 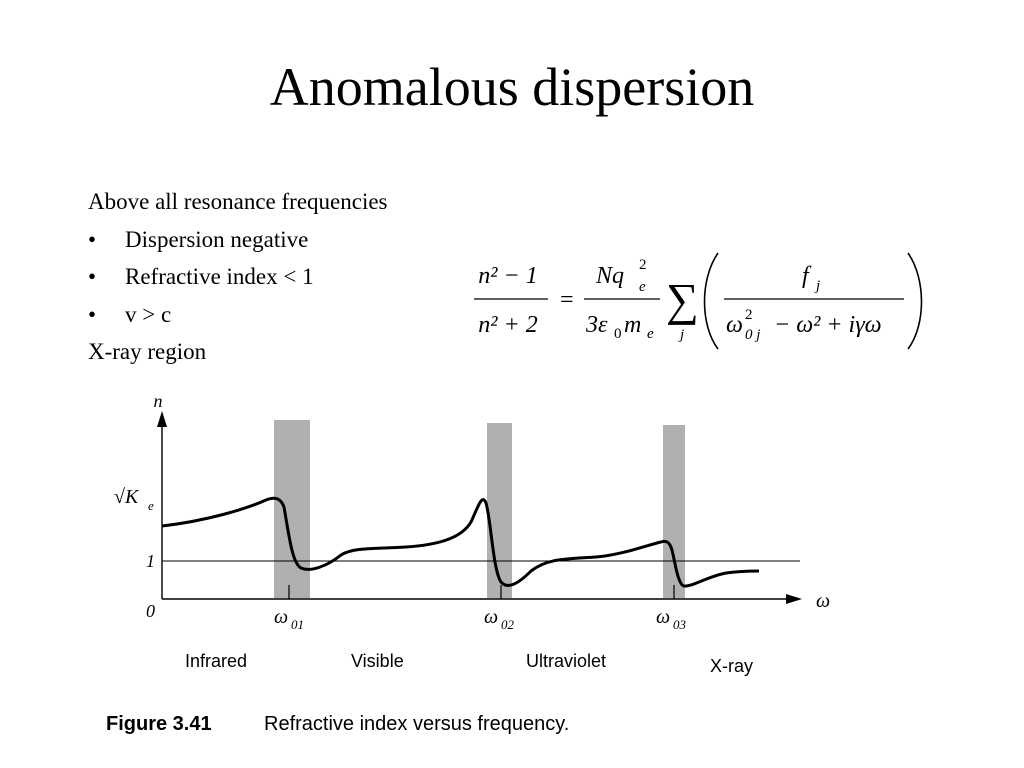 I want to click on sqrt-ke-label: √K, so click(x=127, y=497).